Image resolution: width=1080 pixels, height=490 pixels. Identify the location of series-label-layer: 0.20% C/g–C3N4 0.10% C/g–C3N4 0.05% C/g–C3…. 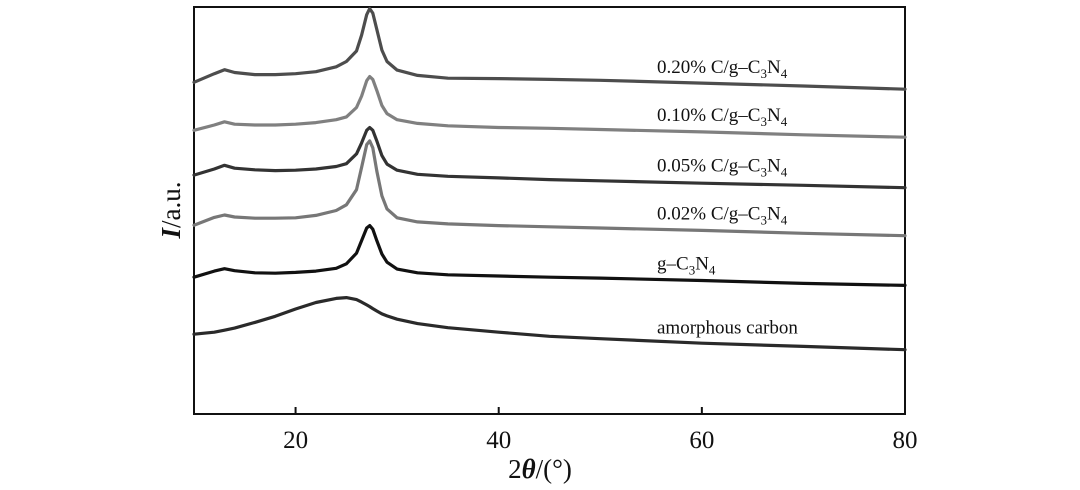
(727, 198).